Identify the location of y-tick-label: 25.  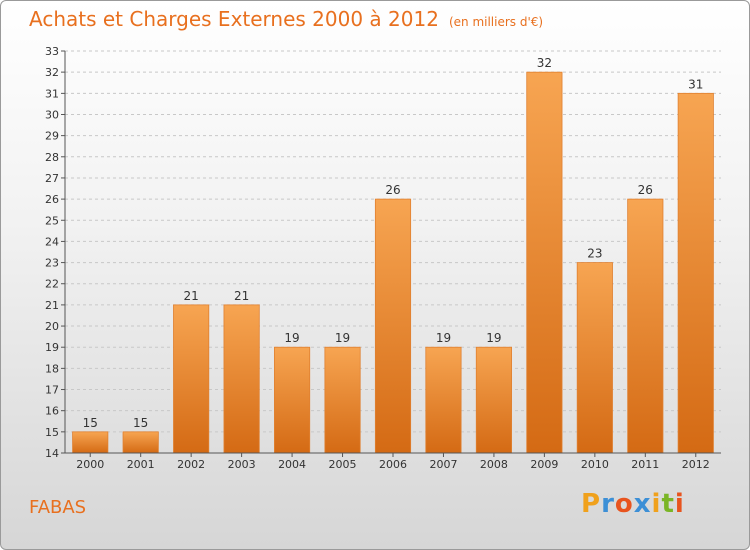
(52, 220).